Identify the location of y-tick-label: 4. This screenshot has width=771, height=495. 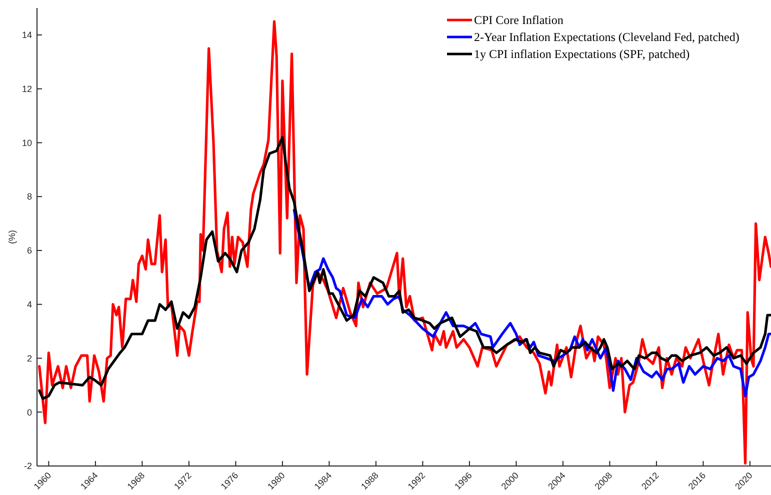
(29, 305).